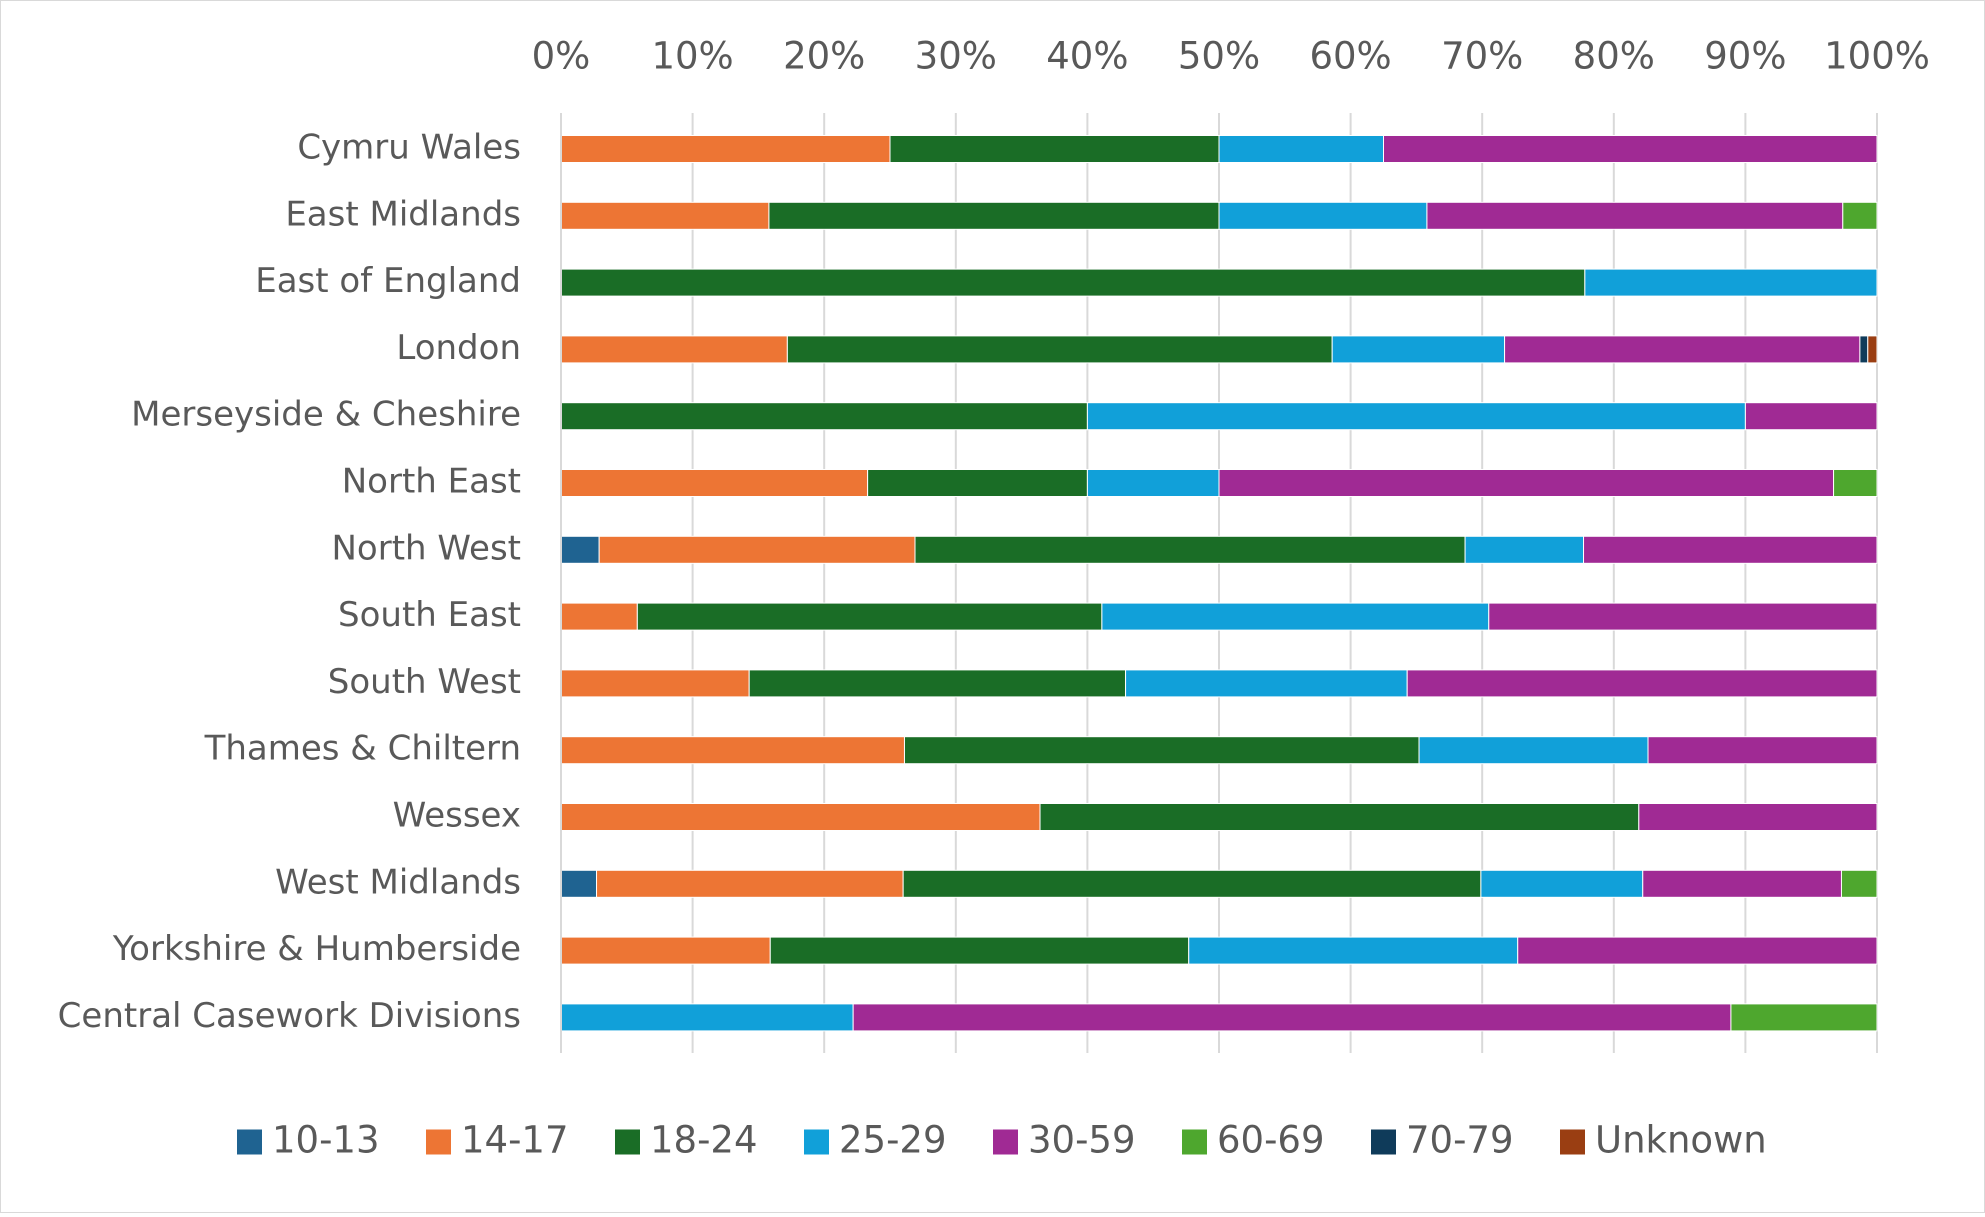  I want to click on legend-label: 25-29, so click(893, 1140).